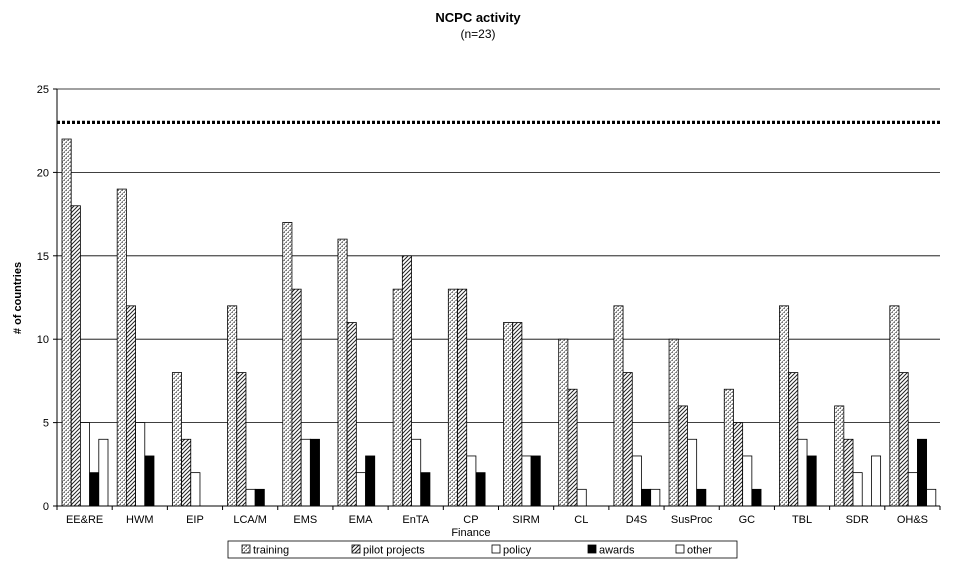 Image resolution: width=957 pixels, height=585 pixels. I want to click on chart-title: NCPC activity, so click(478, 17).